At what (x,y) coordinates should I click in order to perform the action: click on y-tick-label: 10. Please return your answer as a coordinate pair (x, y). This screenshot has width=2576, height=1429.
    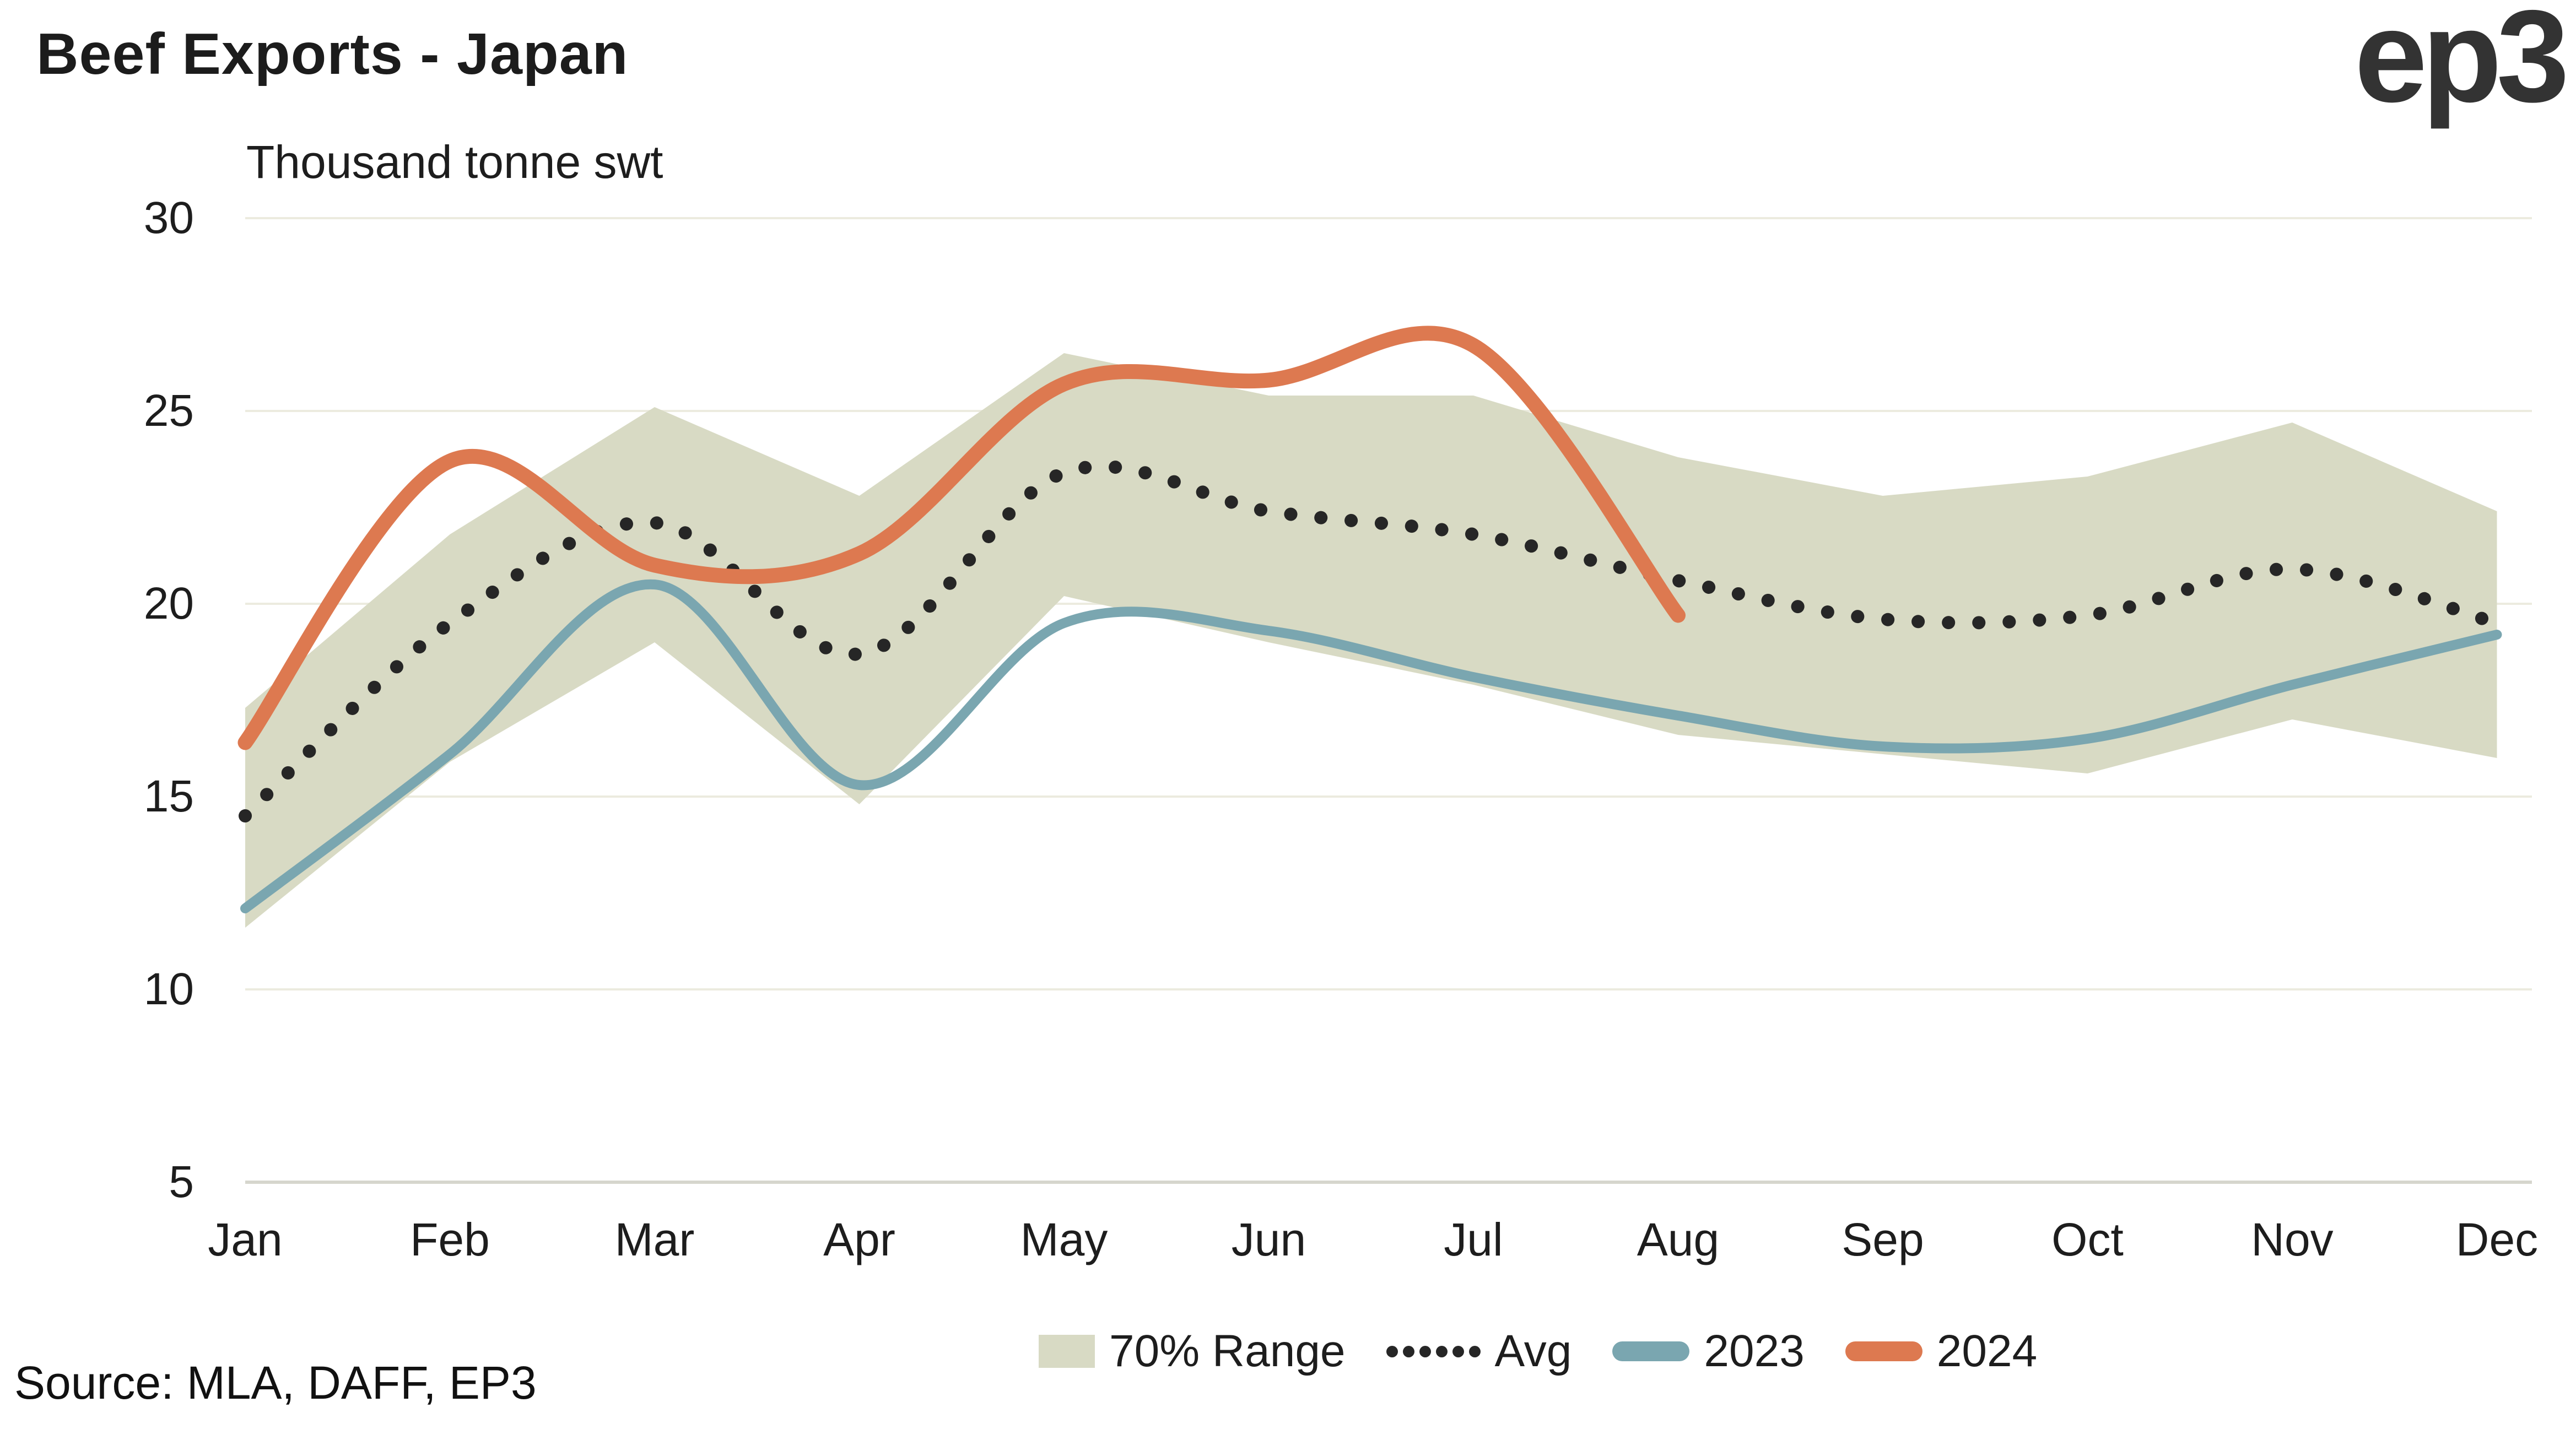
    Looking at the image, I should click on (168, 989).